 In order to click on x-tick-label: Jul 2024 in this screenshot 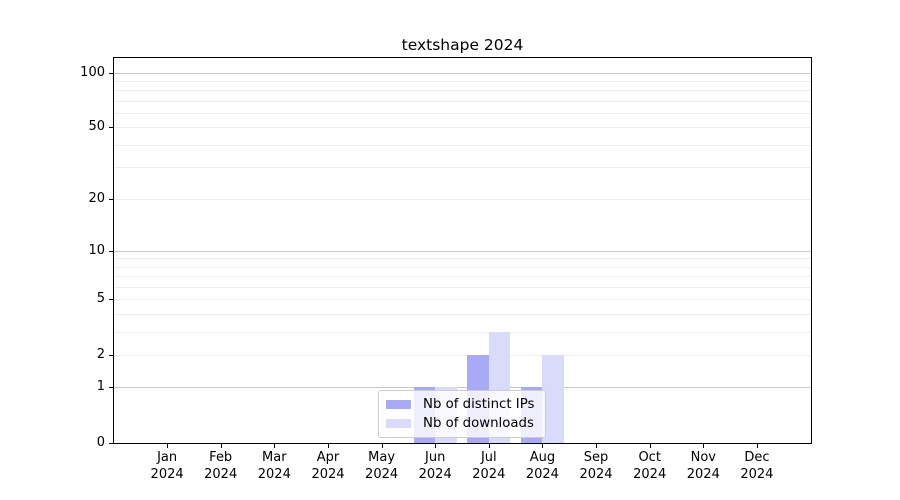, I will do `click(489, 466)`.